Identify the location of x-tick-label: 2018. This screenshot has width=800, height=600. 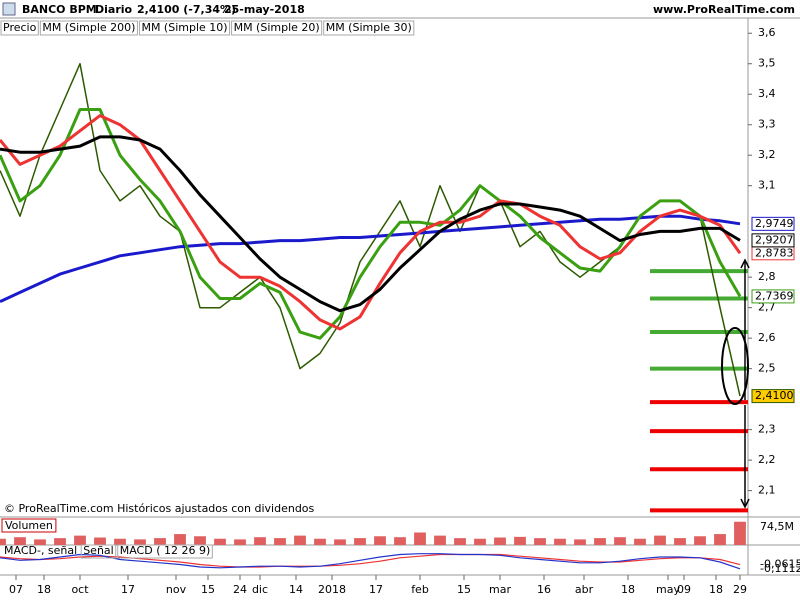
(332, 589).